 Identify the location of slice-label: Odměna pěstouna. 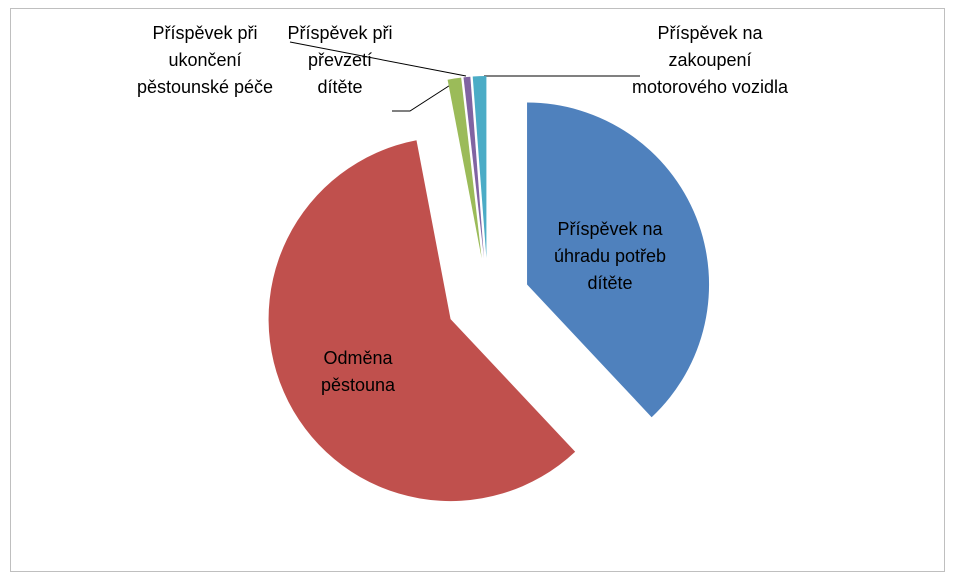
(358, 371).